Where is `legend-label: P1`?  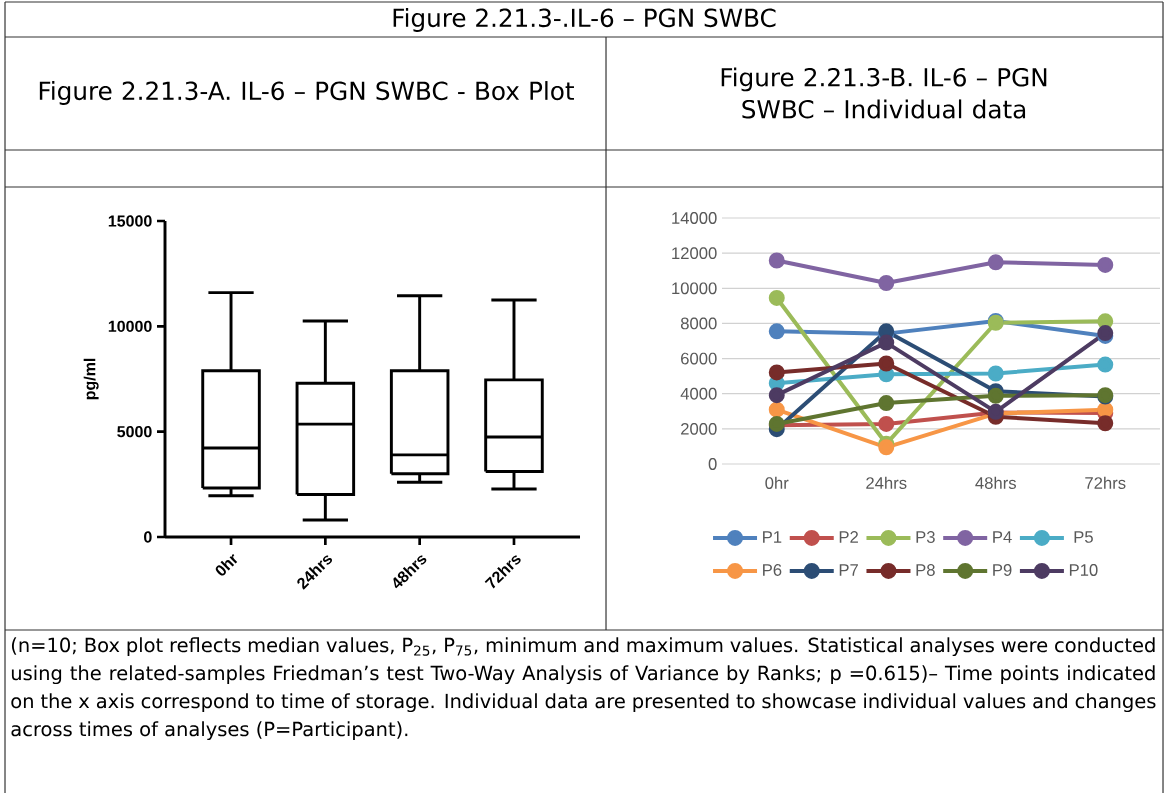 legend-label: P1 is located at coordinates (772, 537).